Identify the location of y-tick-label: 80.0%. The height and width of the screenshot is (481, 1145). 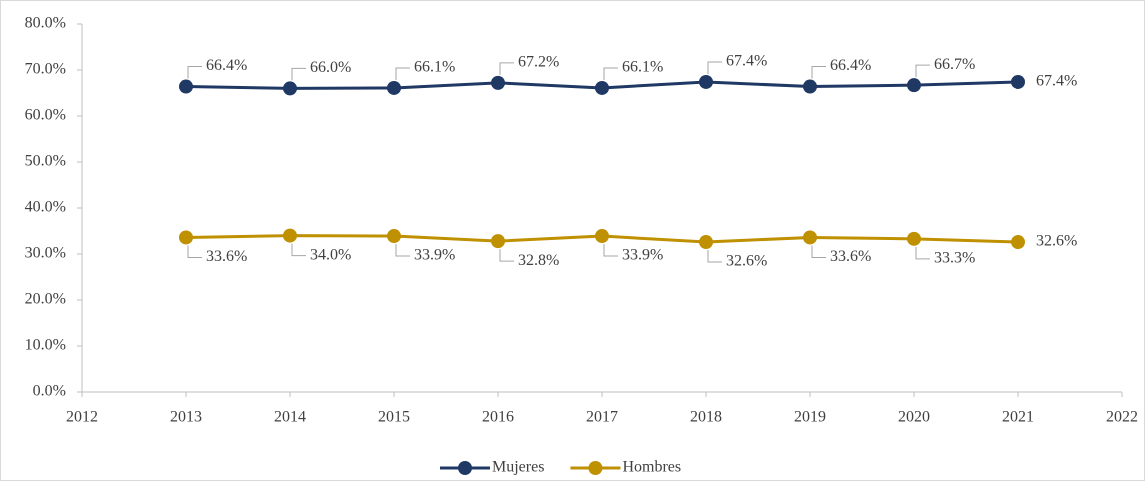
(45, 23).